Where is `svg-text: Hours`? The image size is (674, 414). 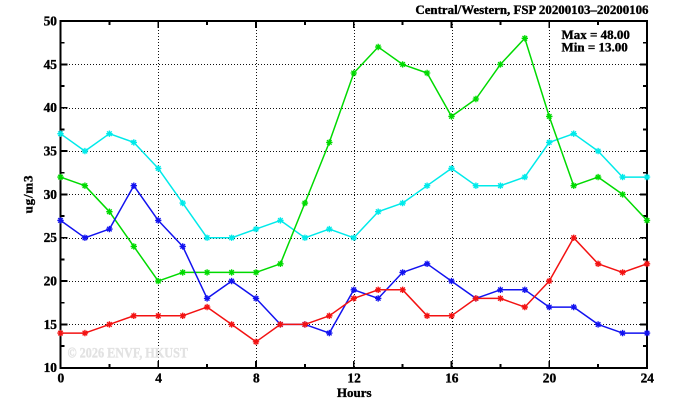 svg-text: Hours is located at coordinates (354, 392).